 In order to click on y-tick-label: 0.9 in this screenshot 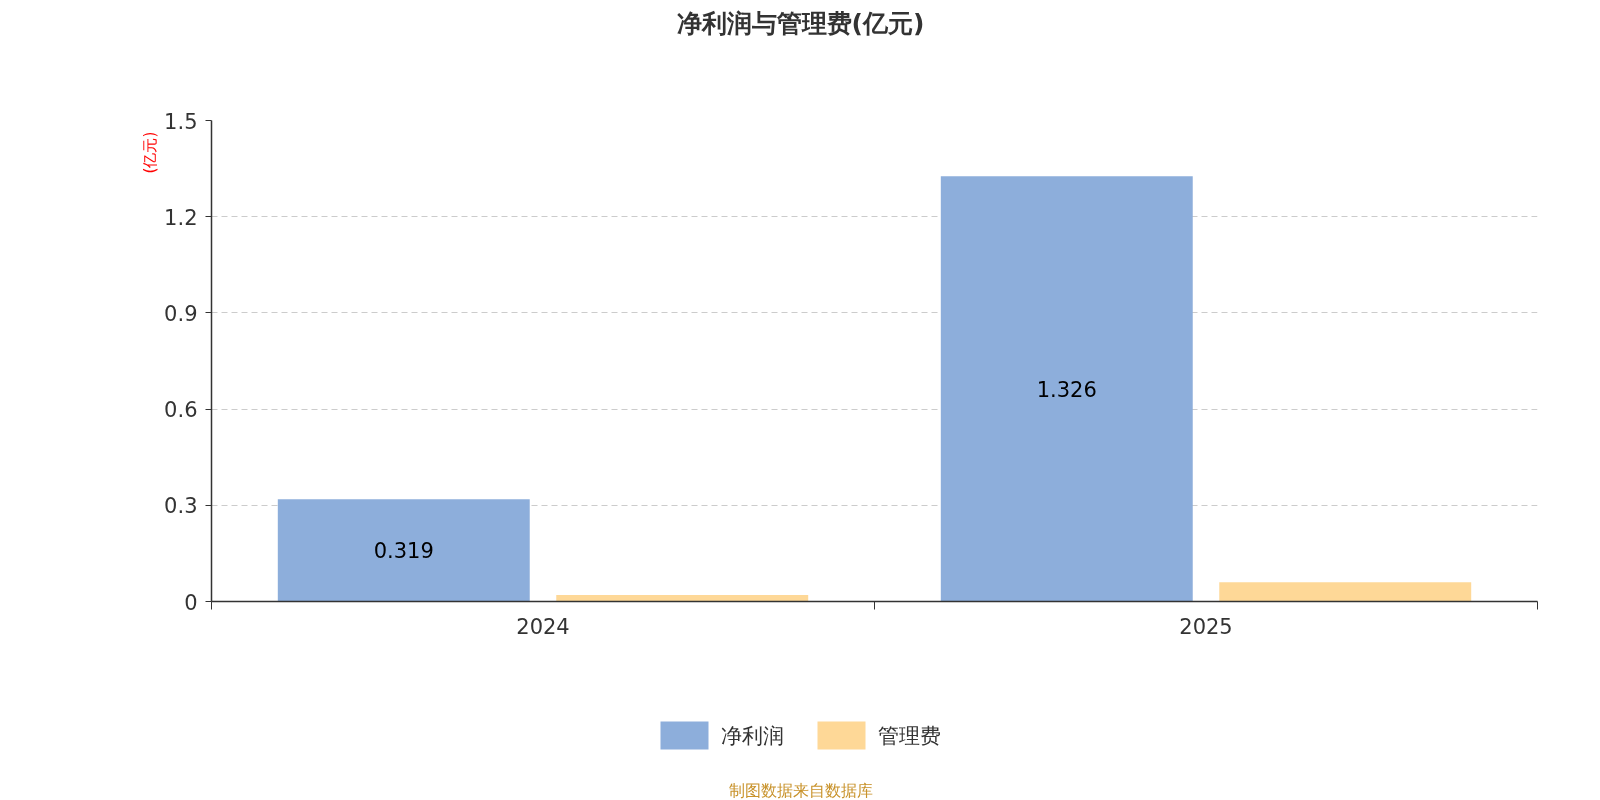, I will do `click(181, 313)`.